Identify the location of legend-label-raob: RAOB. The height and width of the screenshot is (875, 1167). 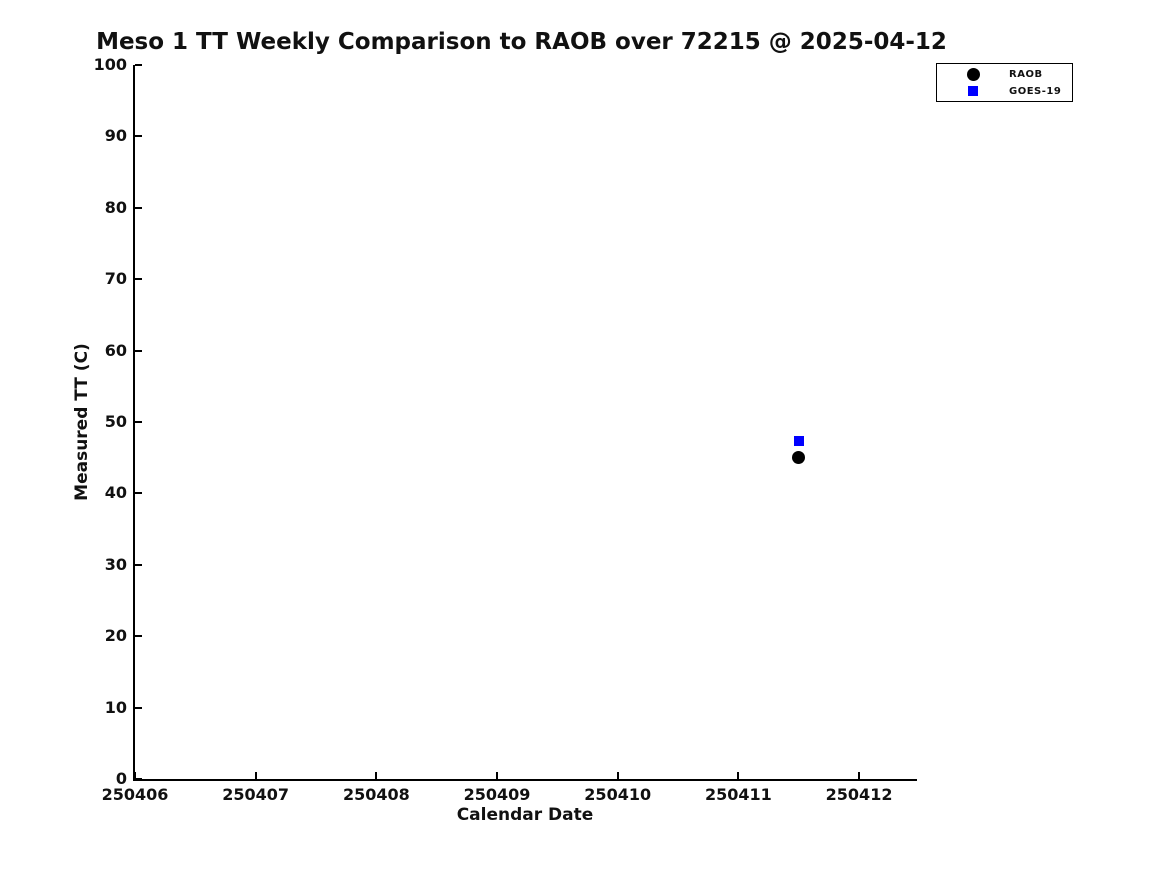
(1026, 74).